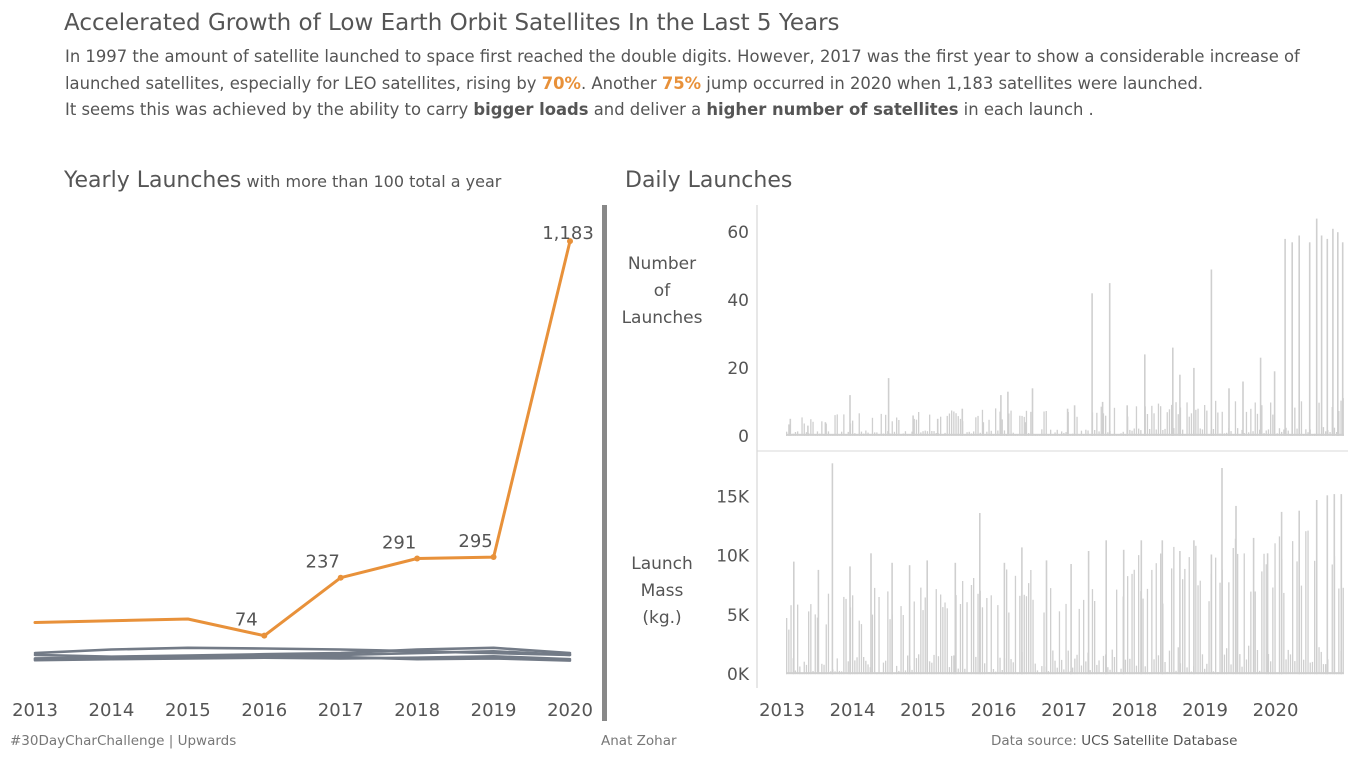  I want to click on intro-text-part: and deliver a, so click(647, 109).